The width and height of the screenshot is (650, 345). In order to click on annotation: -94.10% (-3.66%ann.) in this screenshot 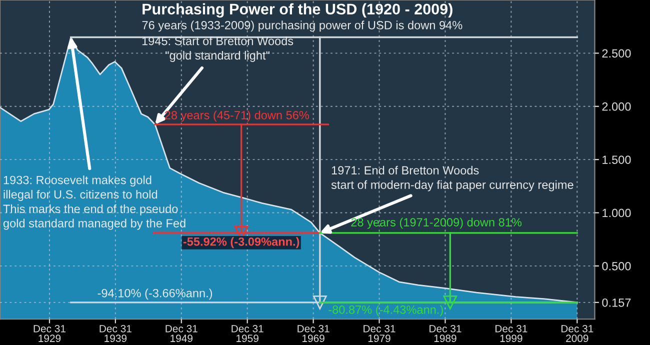, I will do `click(155, 294)`.